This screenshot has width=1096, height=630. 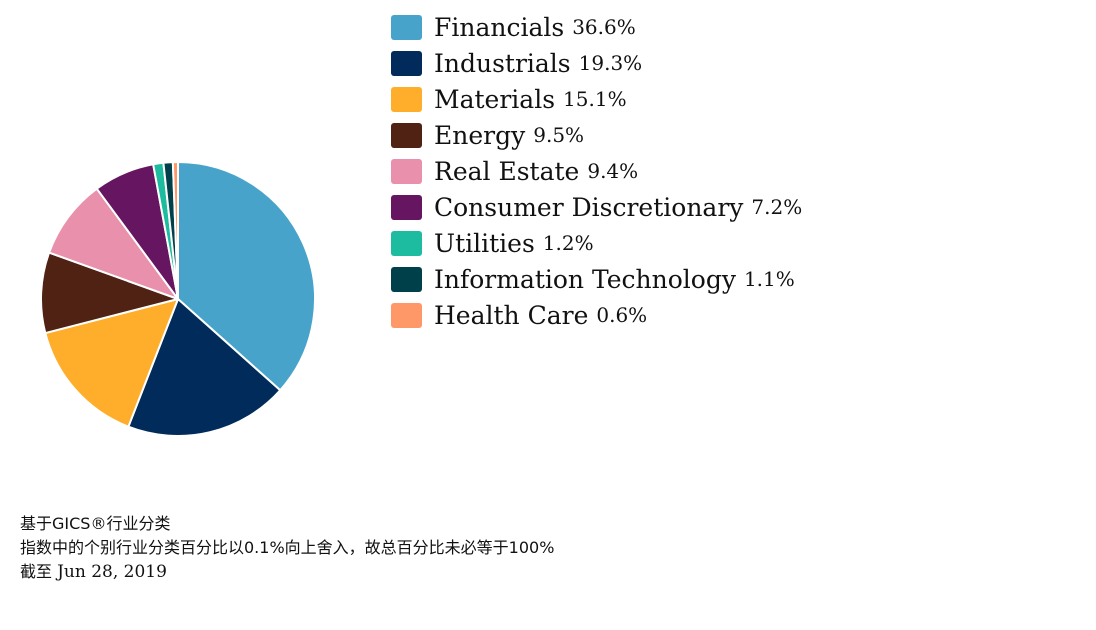 I want to click on pie-slice-energy, so click(x=109, y=293).